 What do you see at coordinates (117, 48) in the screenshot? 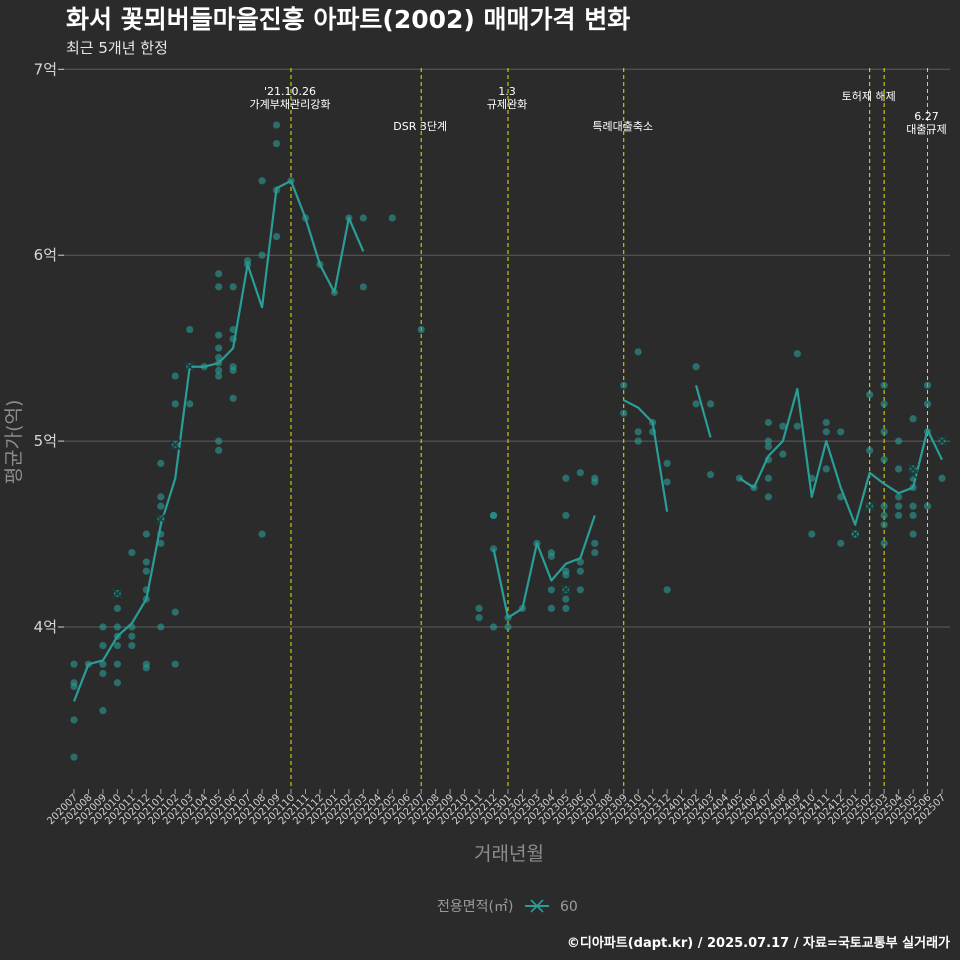
I see `chart-subtitle: 최근 5개년 한정` at bounding box center [117, 48].